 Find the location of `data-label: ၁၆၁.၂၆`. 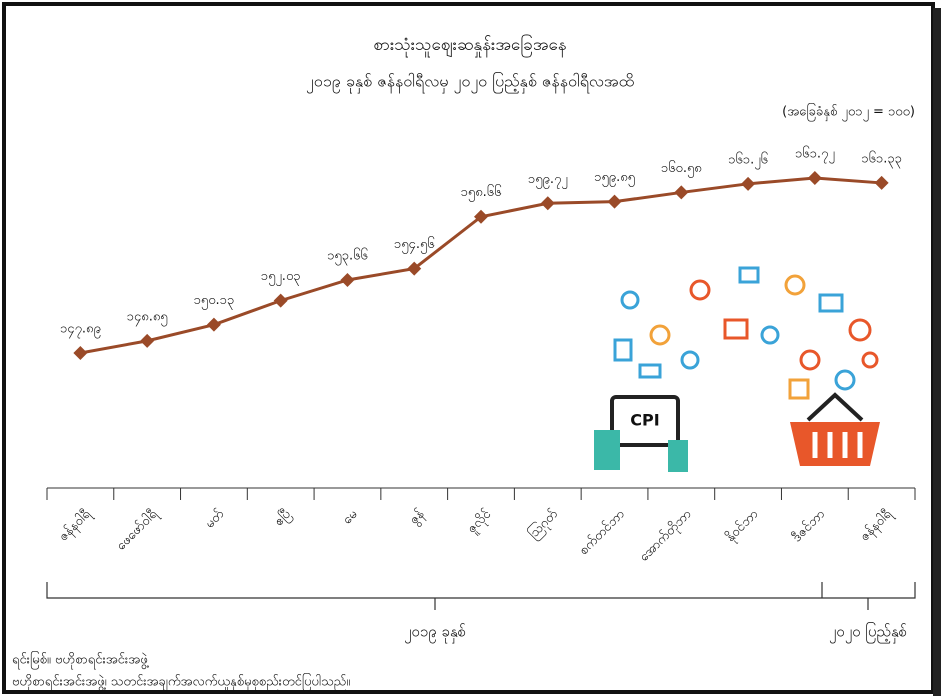

data-label: ၁၆၁.၂၆ is located at coordinates (748, 160).